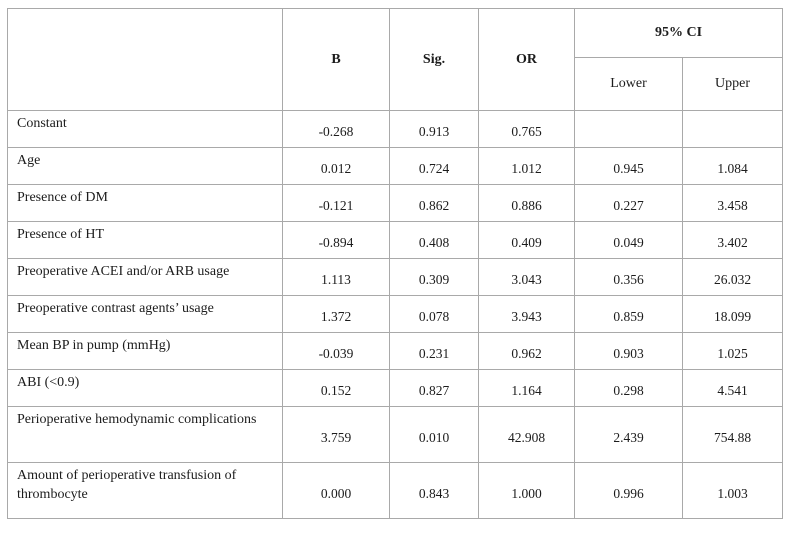 This screenshot has height=535, width=790. Describe the element at coordinates (145, 434) in the screenshot. I see `variable-label-cell: Perioperative hemodynamic complications` at that location.